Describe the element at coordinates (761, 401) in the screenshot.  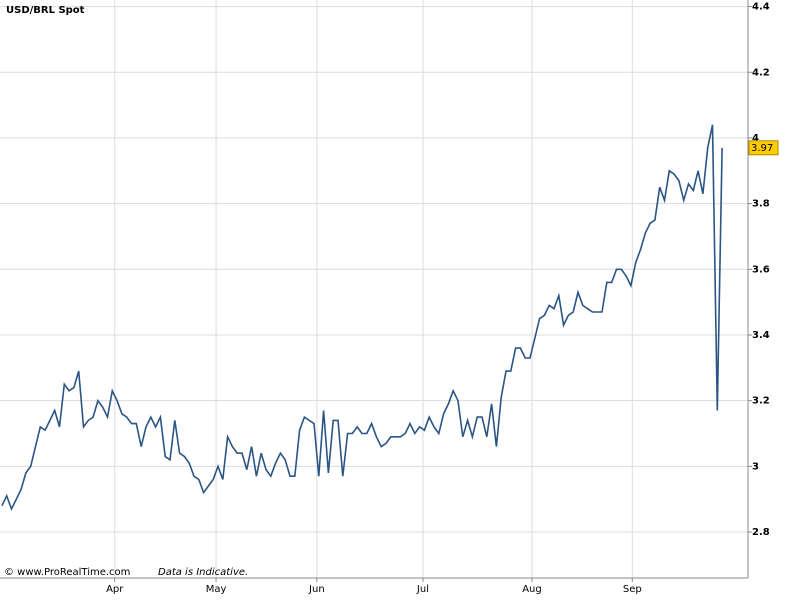
I see `y-tick-label: 3.2` at that location.